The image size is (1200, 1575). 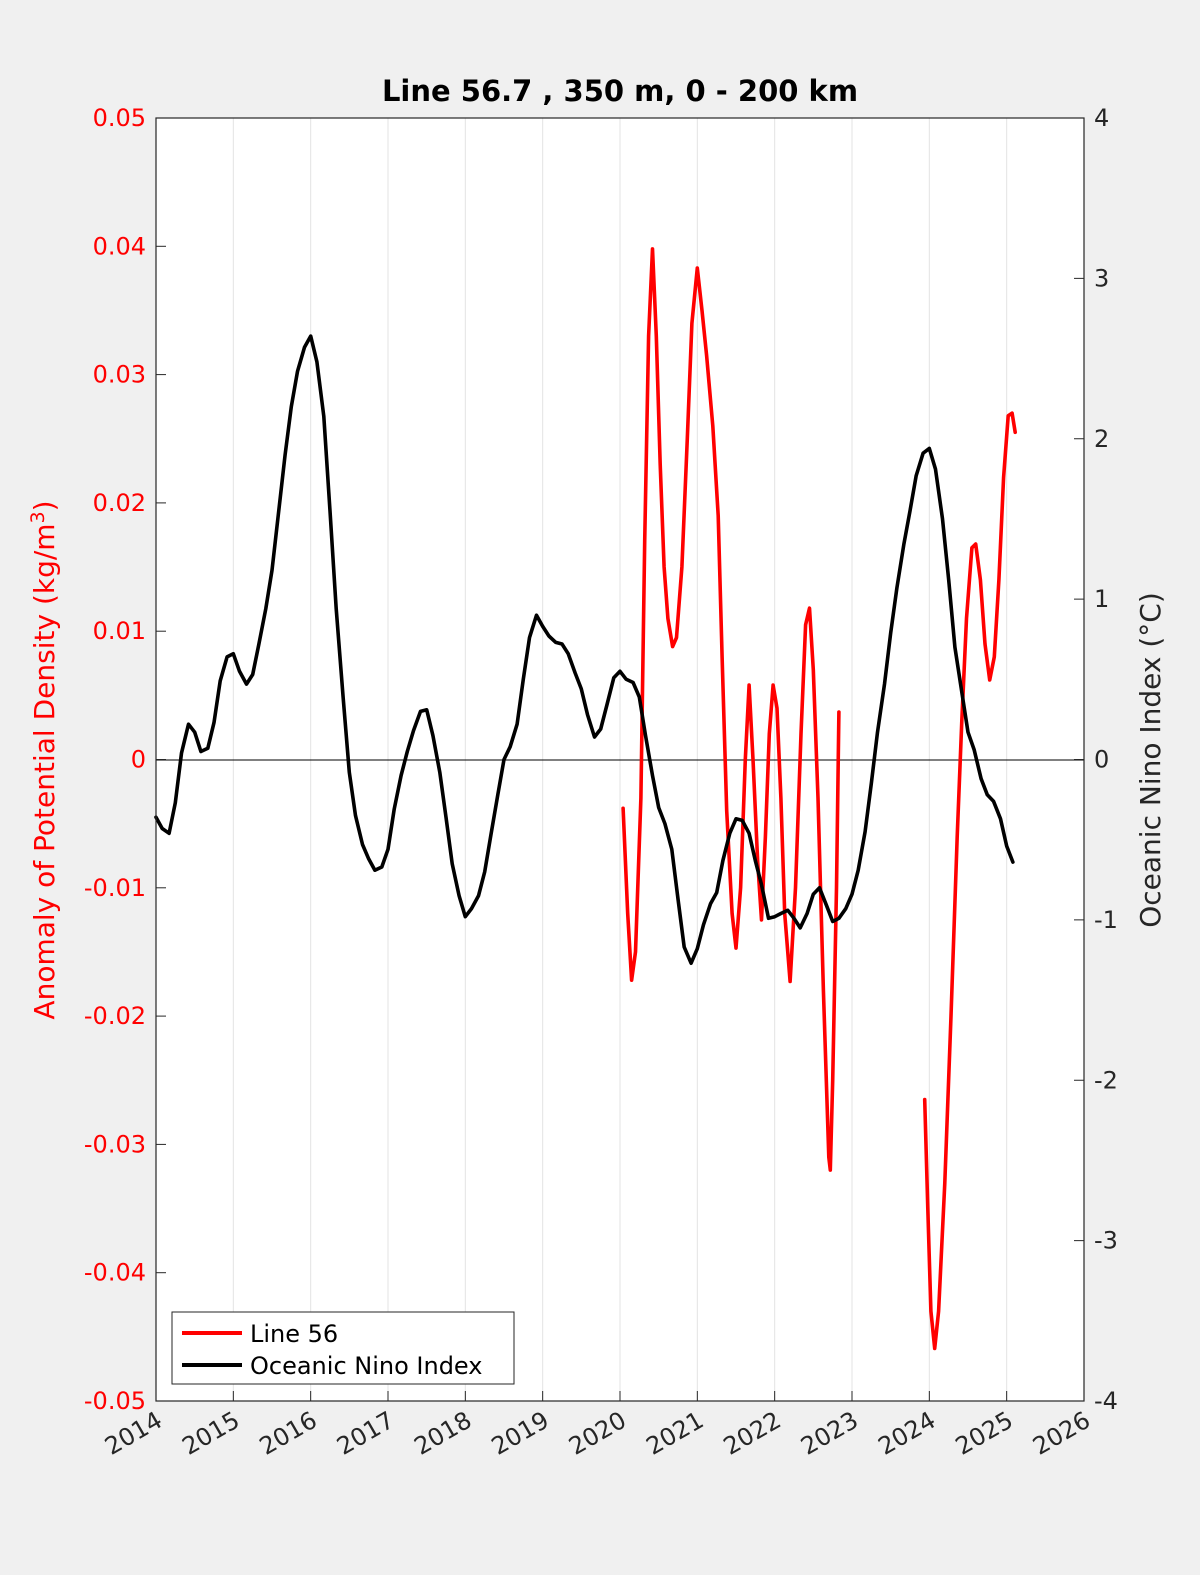 I want to click on x-tick-label: 2023, so click(x=829, y=1433).